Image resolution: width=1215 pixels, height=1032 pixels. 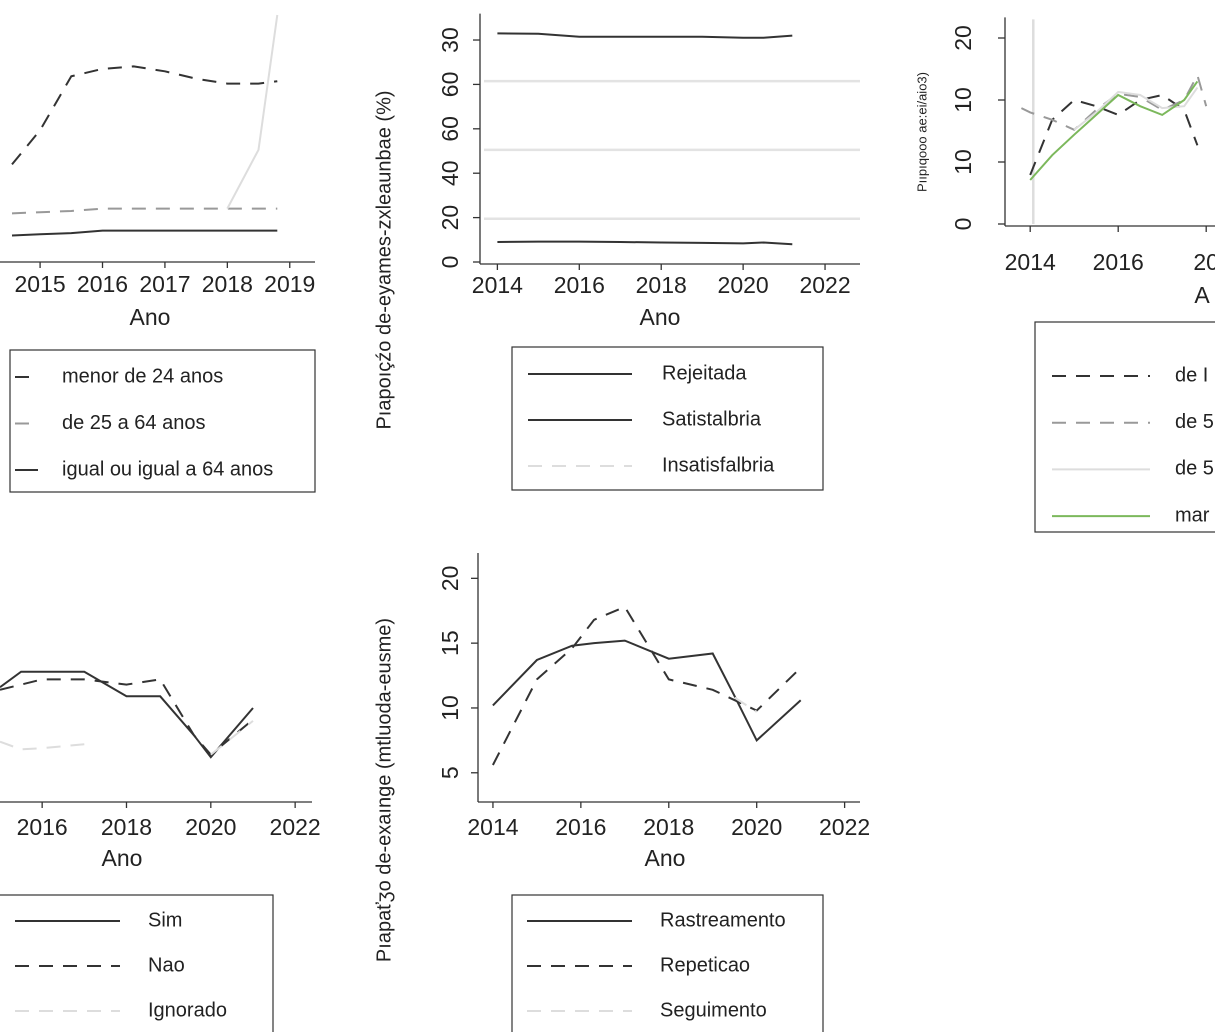 What do you see at coordinates (164, 284) in the screenshot?
I see `x-tick-label: 2017` at bounding box center [164, 284].